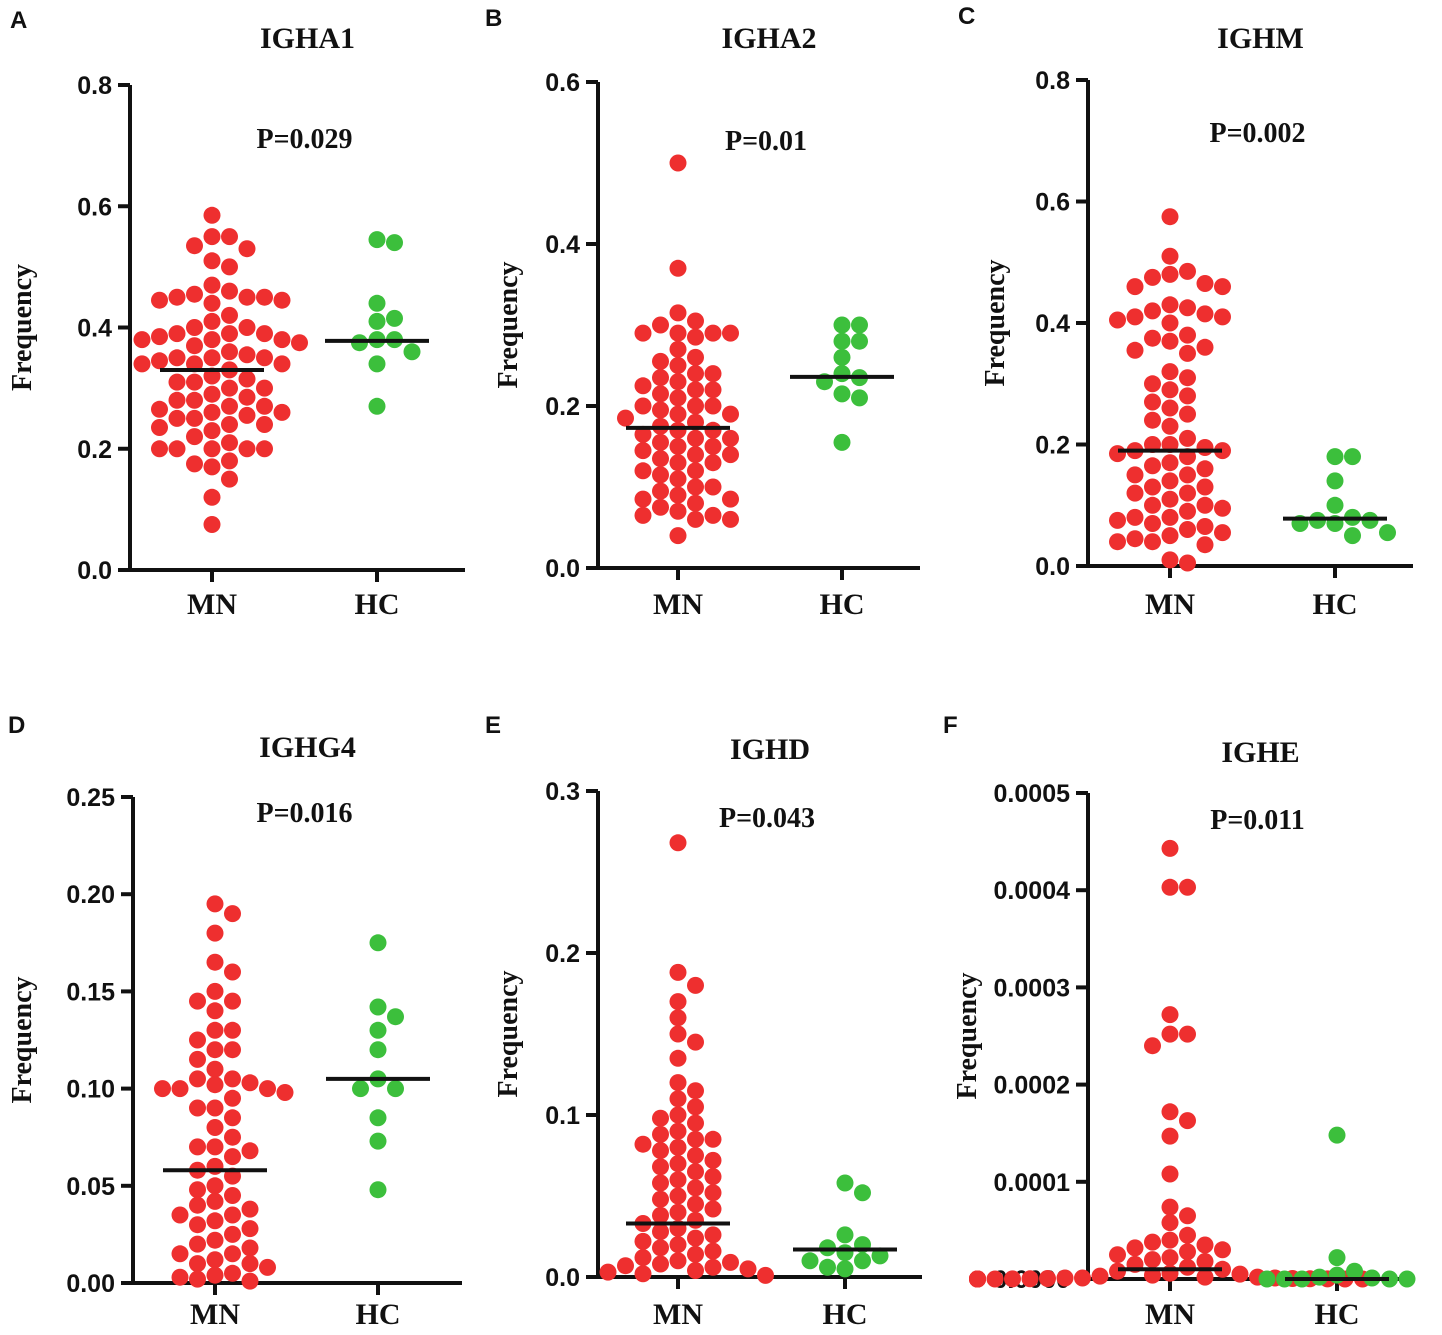  What do you see at coordinates (1032, 1183) in the screenshot?
I see `y-tick-label: 0.0001` at bounding box center [1032, 1183].